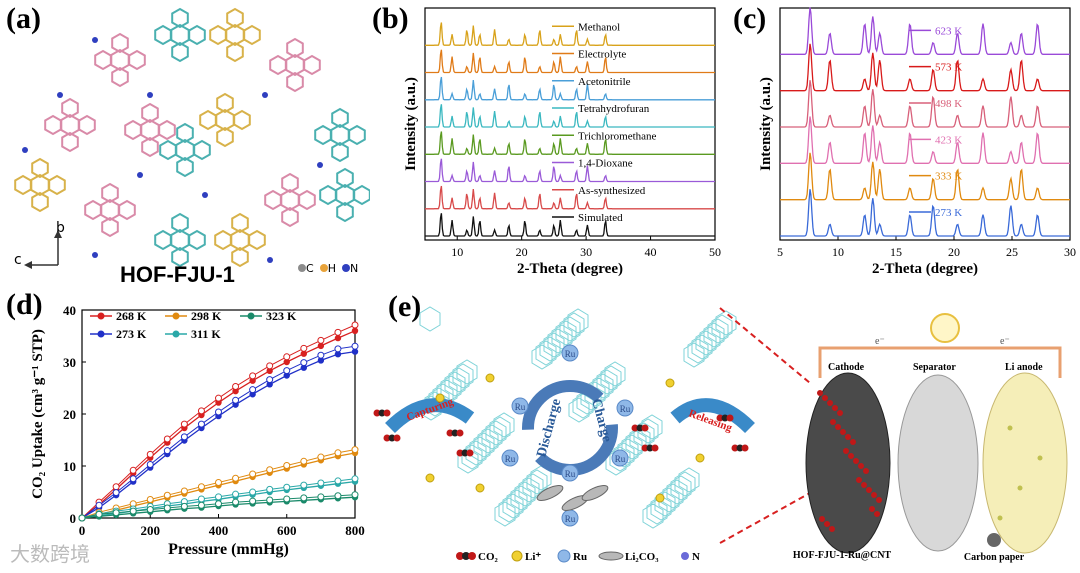 The width and height of the screenshot is (1080, 573). What do you see at coordinates (290, 217) in the screenshot?
I see `molecule-9-ring-bottom` at bounding box center [290, 217].